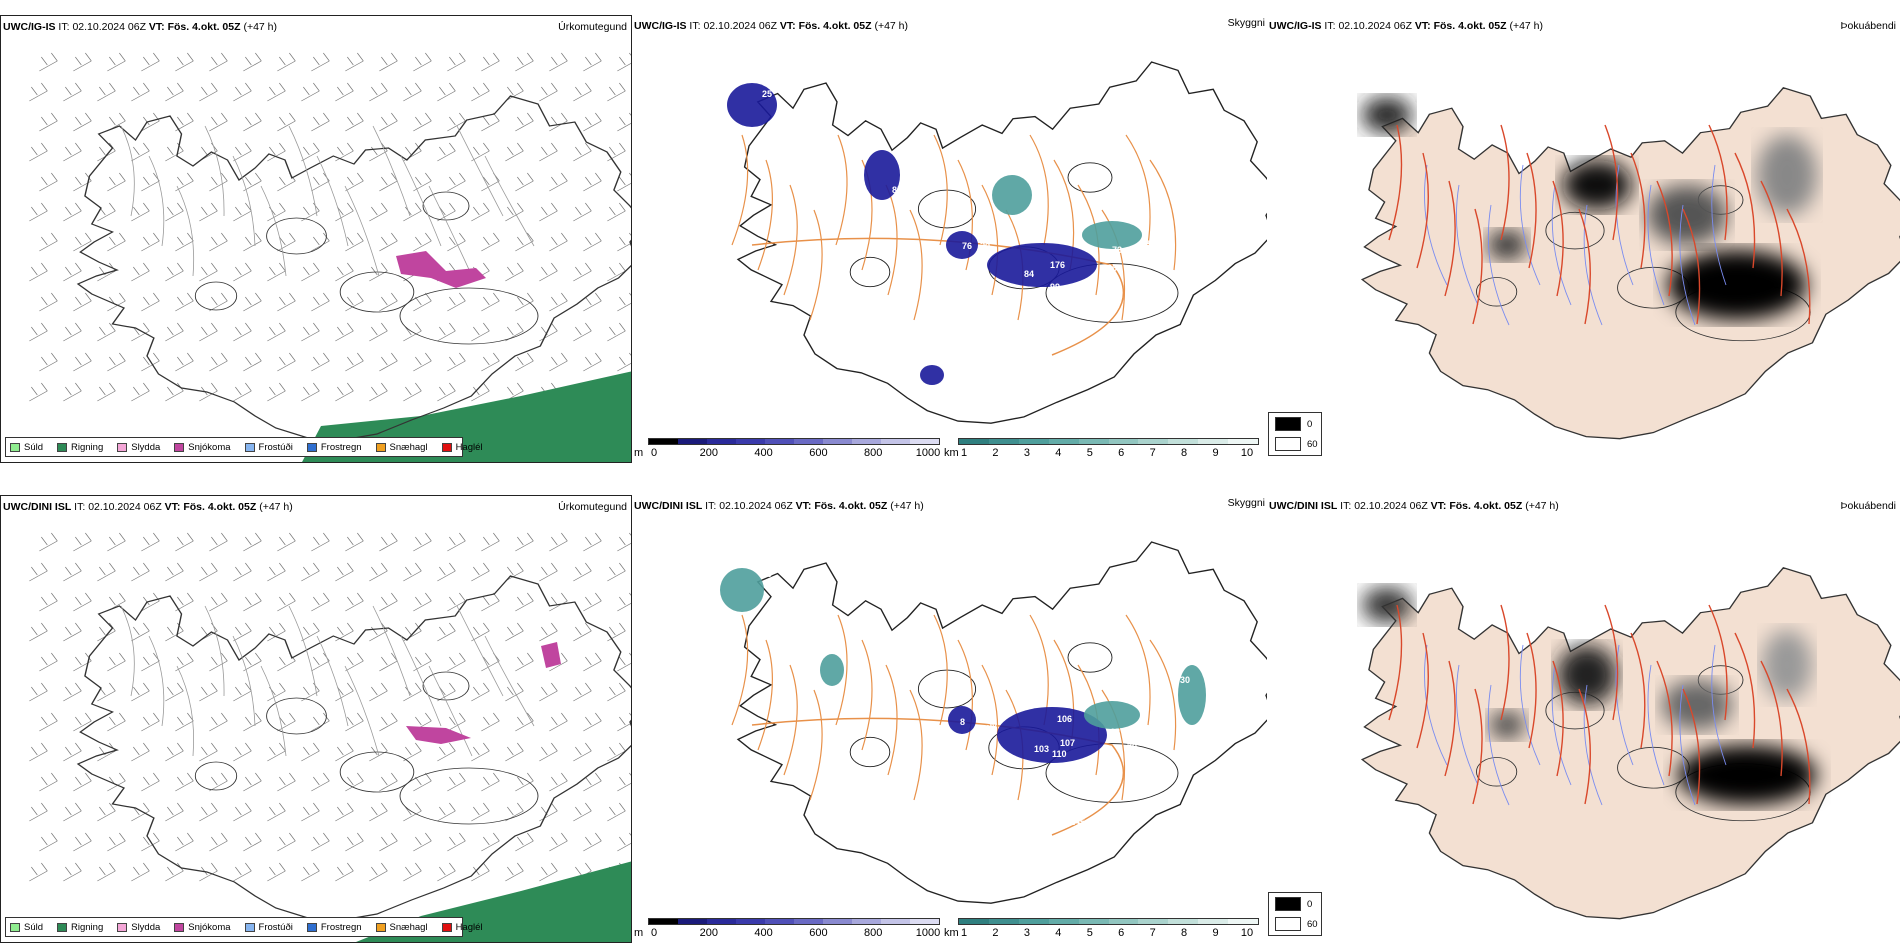 The height and width of the screenshot is (950, 1900). What do you see at coordinates (1112, 268) in the screenshot?
I see `visibility-label: 66` at bounding box center [1112, 268].